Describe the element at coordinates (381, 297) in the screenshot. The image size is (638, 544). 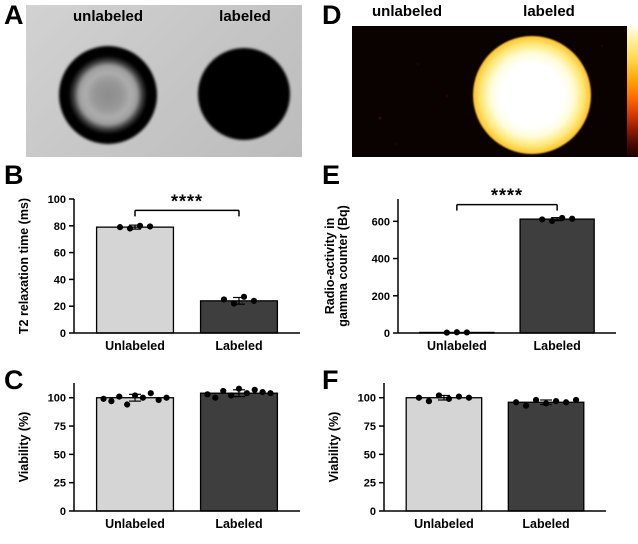
I see `svg-text: 200` at that location.